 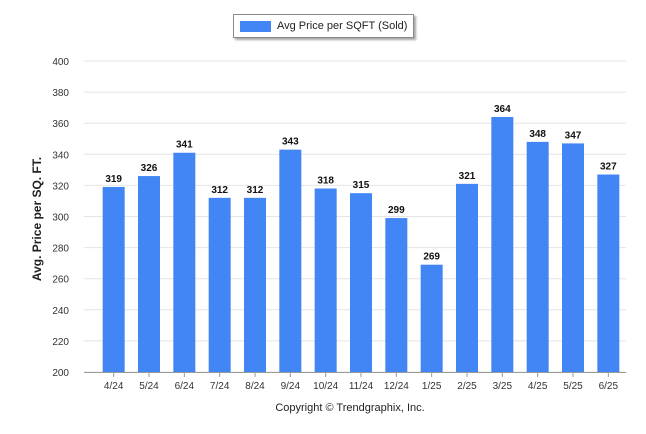 I want to click on y-tick-label: 280, so click(x=60, y=249).